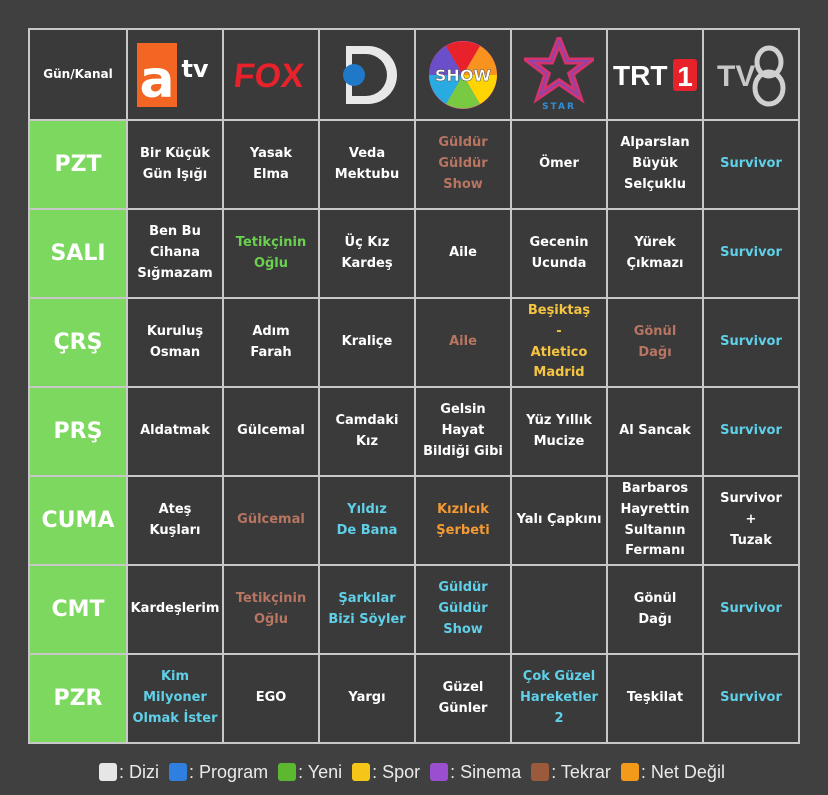 This screenshot has width=828, height=795. I want to click on show-cell: Yüz Yıllık Mucize, so click(559, 431).